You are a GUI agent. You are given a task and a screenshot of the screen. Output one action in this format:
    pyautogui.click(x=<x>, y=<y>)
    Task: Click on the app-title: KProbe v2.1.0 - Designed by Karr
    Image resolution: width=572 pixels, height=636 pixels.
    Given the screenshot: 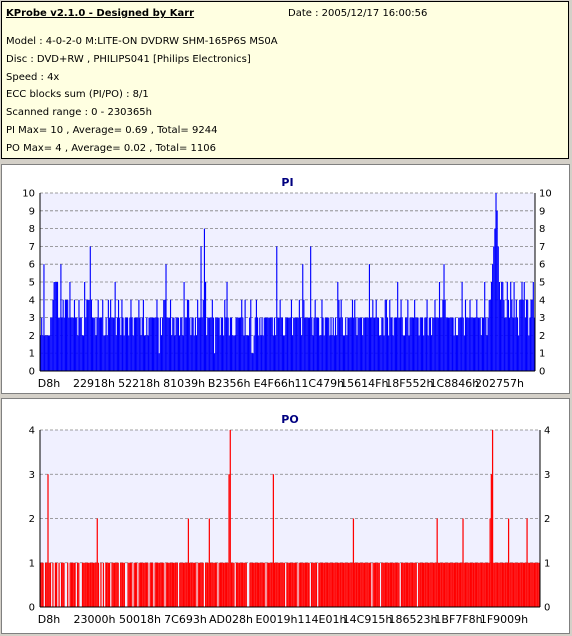 What is the action you would take?
    pyautogui.click(x=100, y=13)
    